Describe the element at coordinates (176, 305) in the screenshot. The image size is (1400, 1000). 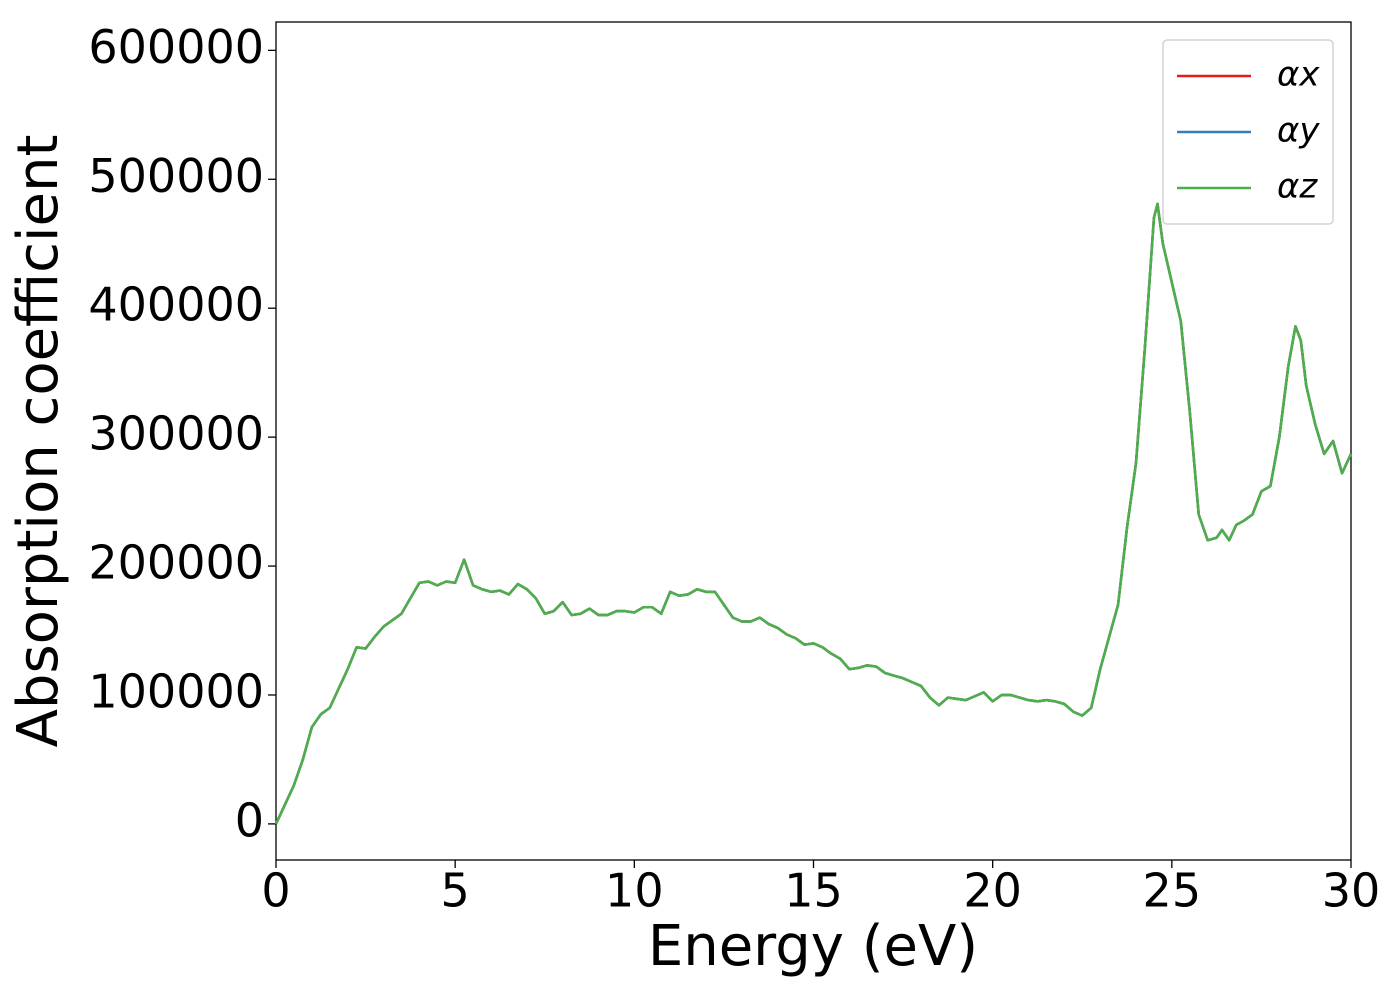
I see `y-tick-label: 400000` at that location.